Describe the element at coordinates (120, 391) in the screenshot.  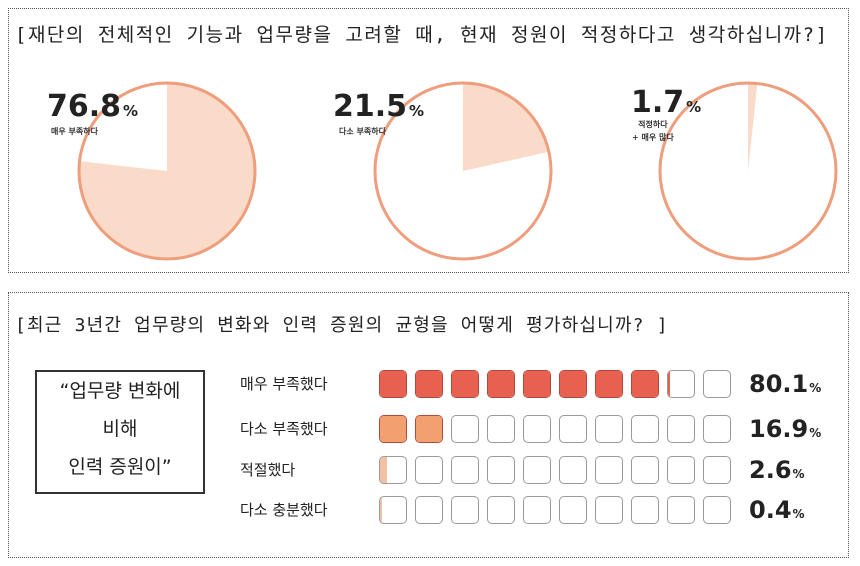
I see `quote-line-1: “업무량 변화에` at that location.